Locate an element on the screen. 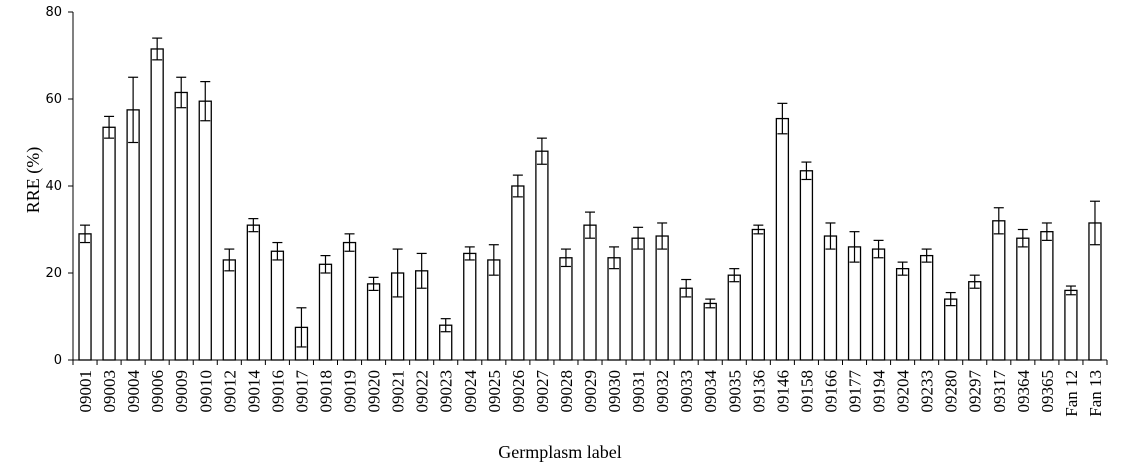 The height and width of the screenshot is (472, 1129). x-tick-label: 09194 is located at coordinates (879, 391).